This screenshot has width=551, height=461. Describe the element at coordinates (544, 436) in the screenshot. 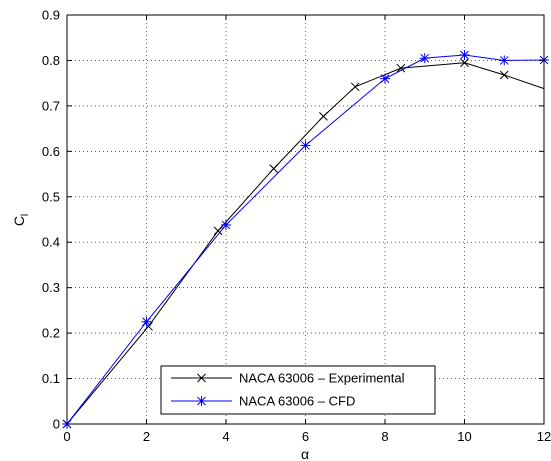

I see `x-tick-label: 12` at that location.